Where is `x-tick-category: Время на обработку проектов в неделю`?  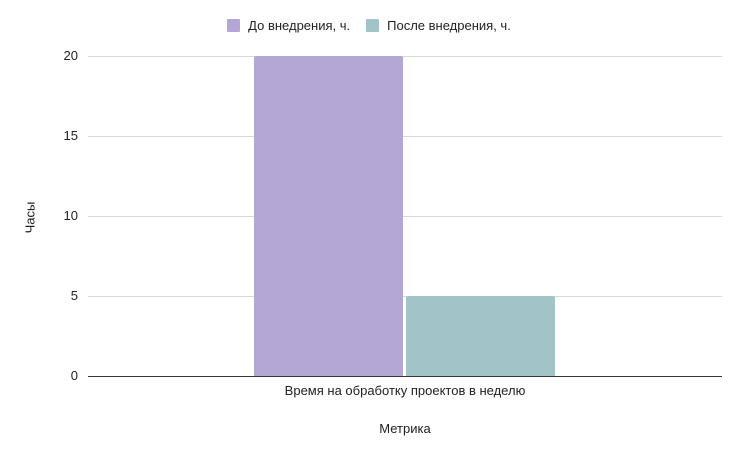 x-tick-category: Время на обработку проектов в неделю is located at coordinates (405, 390).